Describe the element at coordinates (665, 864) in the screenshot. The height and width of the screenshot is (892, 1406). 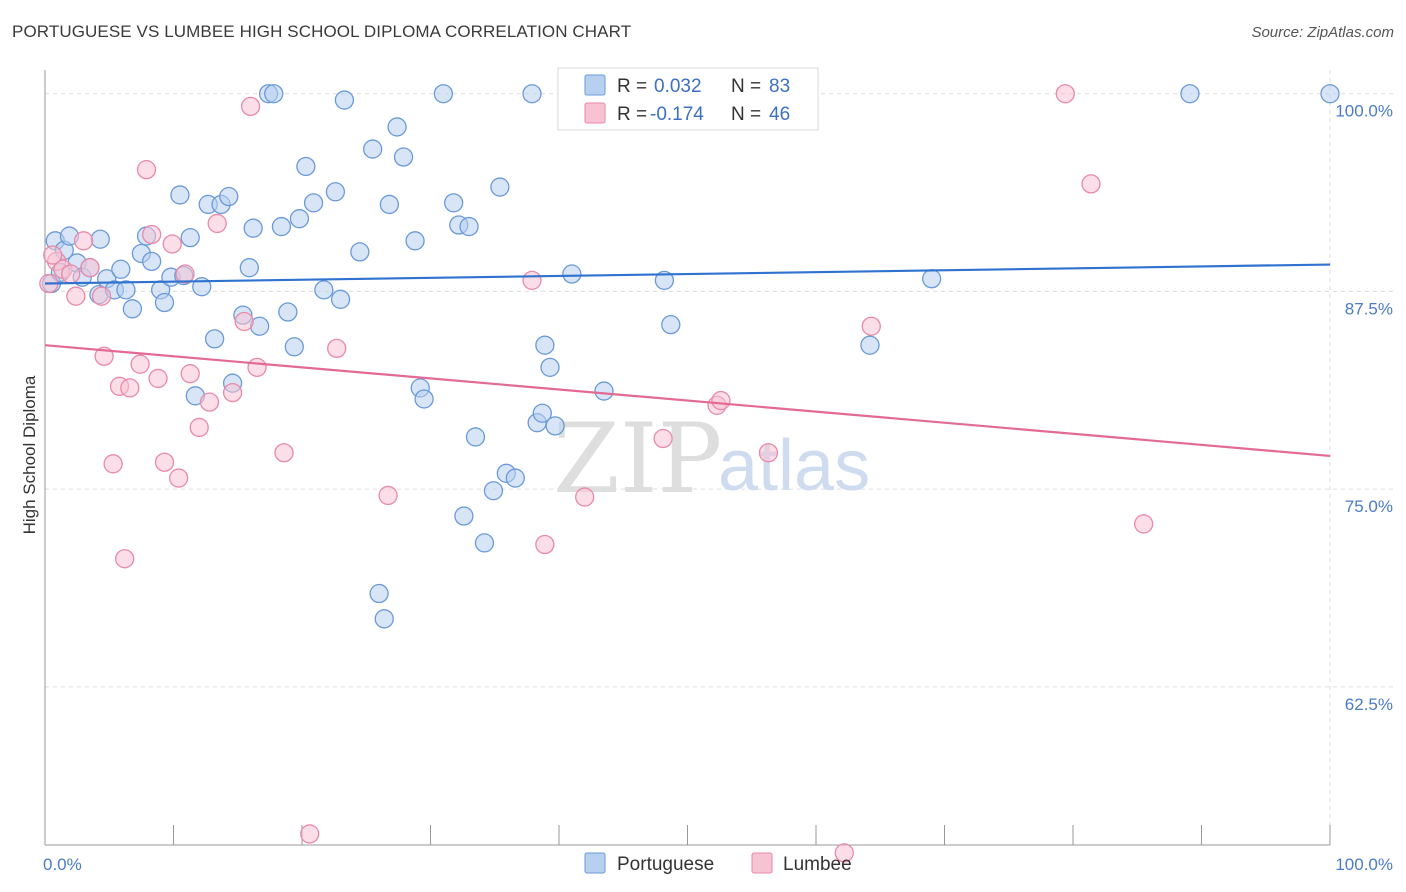
I see `bottom-legend-label-portuguese: Portuguese` at that location.